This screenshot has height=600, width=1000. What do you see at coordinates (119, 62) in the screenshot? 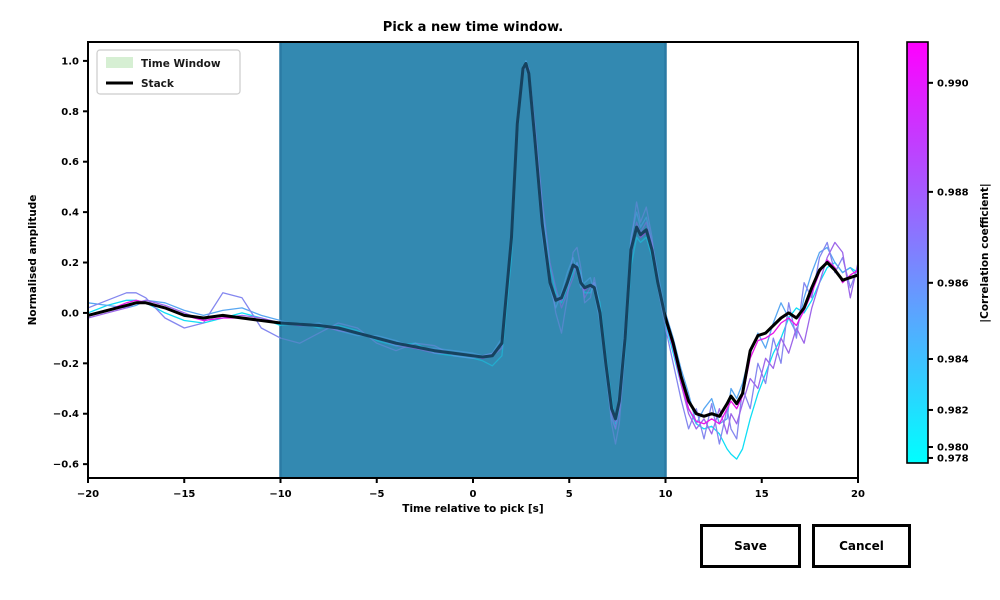
I see `legend-time-window-swatch` at bounding box center [119, 62].